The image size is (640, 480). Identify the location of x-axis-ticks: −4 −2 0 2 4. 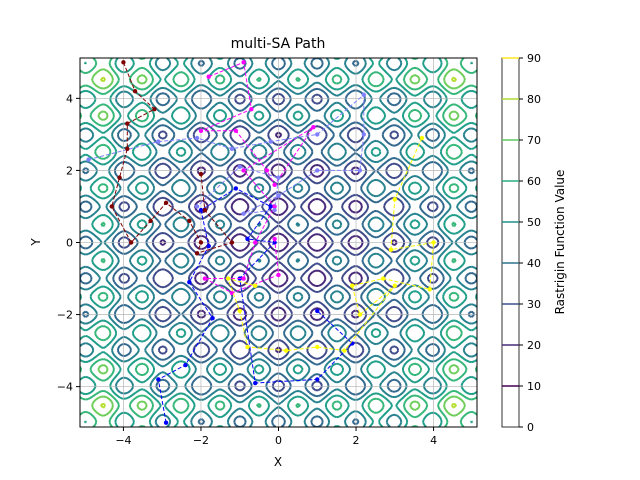
(276, 437).